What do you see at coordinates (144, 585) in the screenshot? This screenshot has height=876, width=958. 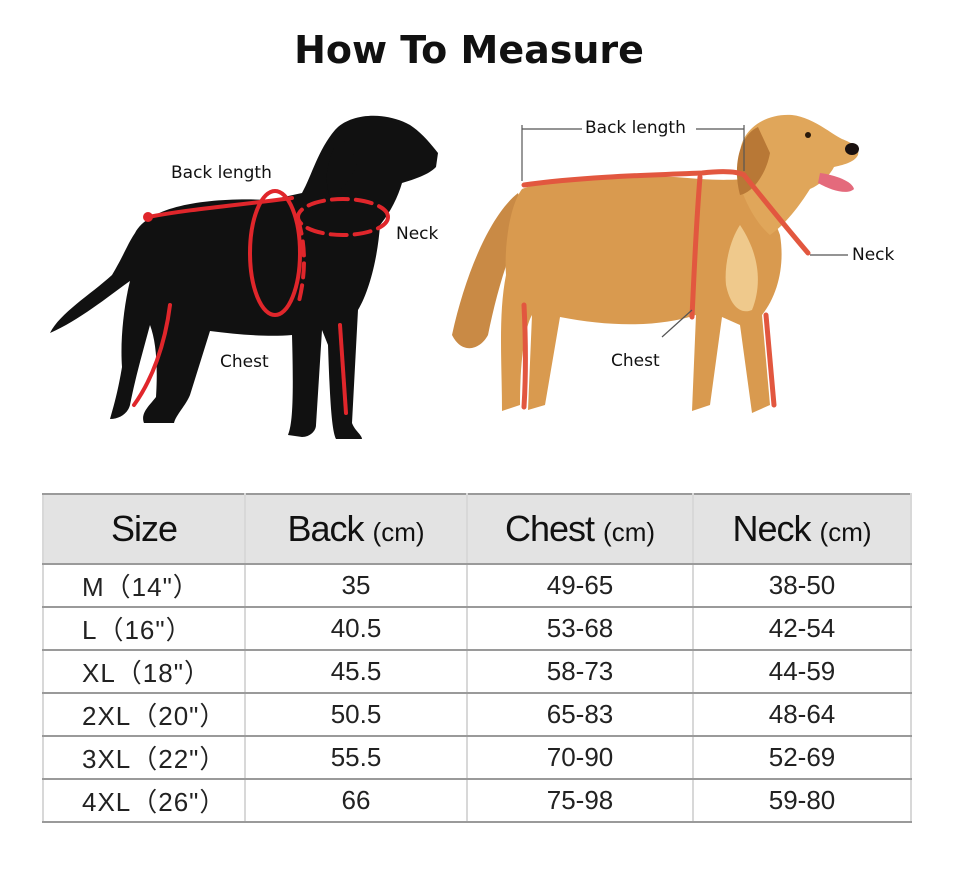 I see `size-cell: M（14"）` at bounding box center [144, 585].